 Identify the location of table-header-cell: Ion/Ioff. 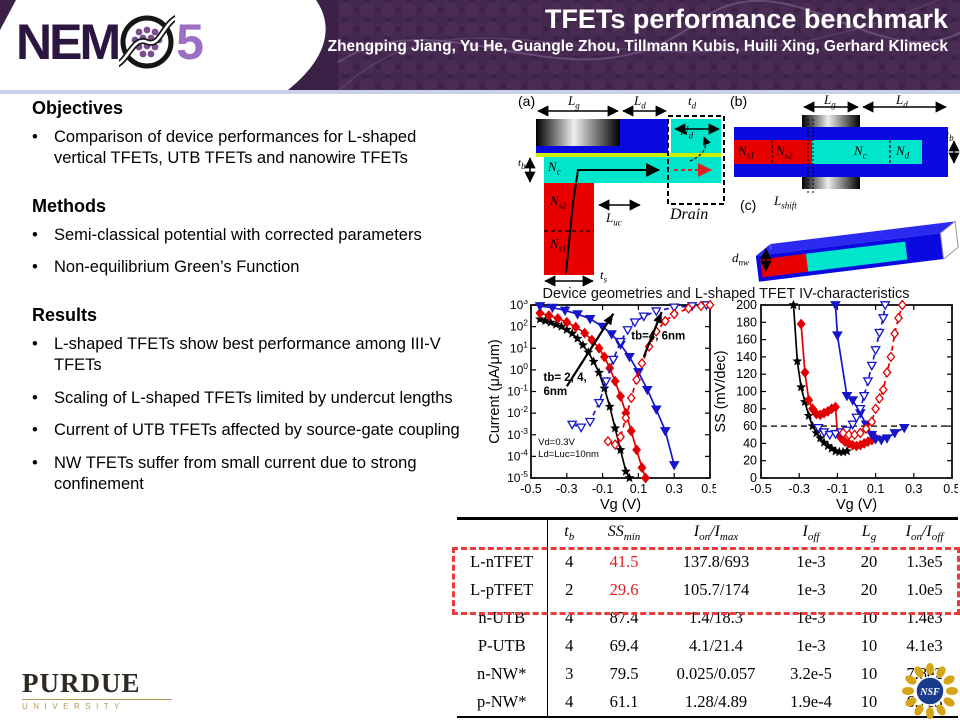
(924, 533).